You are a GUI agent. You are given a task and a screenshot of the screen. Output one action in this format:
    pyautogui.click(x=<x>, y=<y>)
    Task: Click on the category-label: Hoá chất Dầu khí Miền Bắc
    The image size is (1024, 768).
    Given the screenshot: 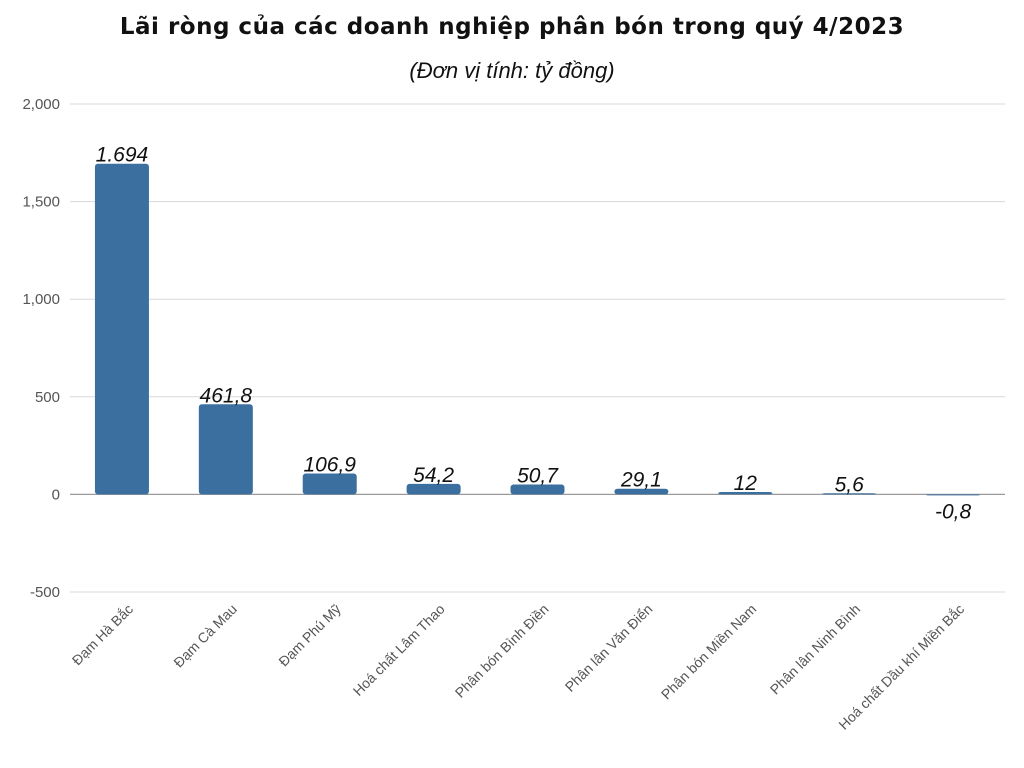 What is the action you would take?
    pyautogui.click(x=901, y=667)
    